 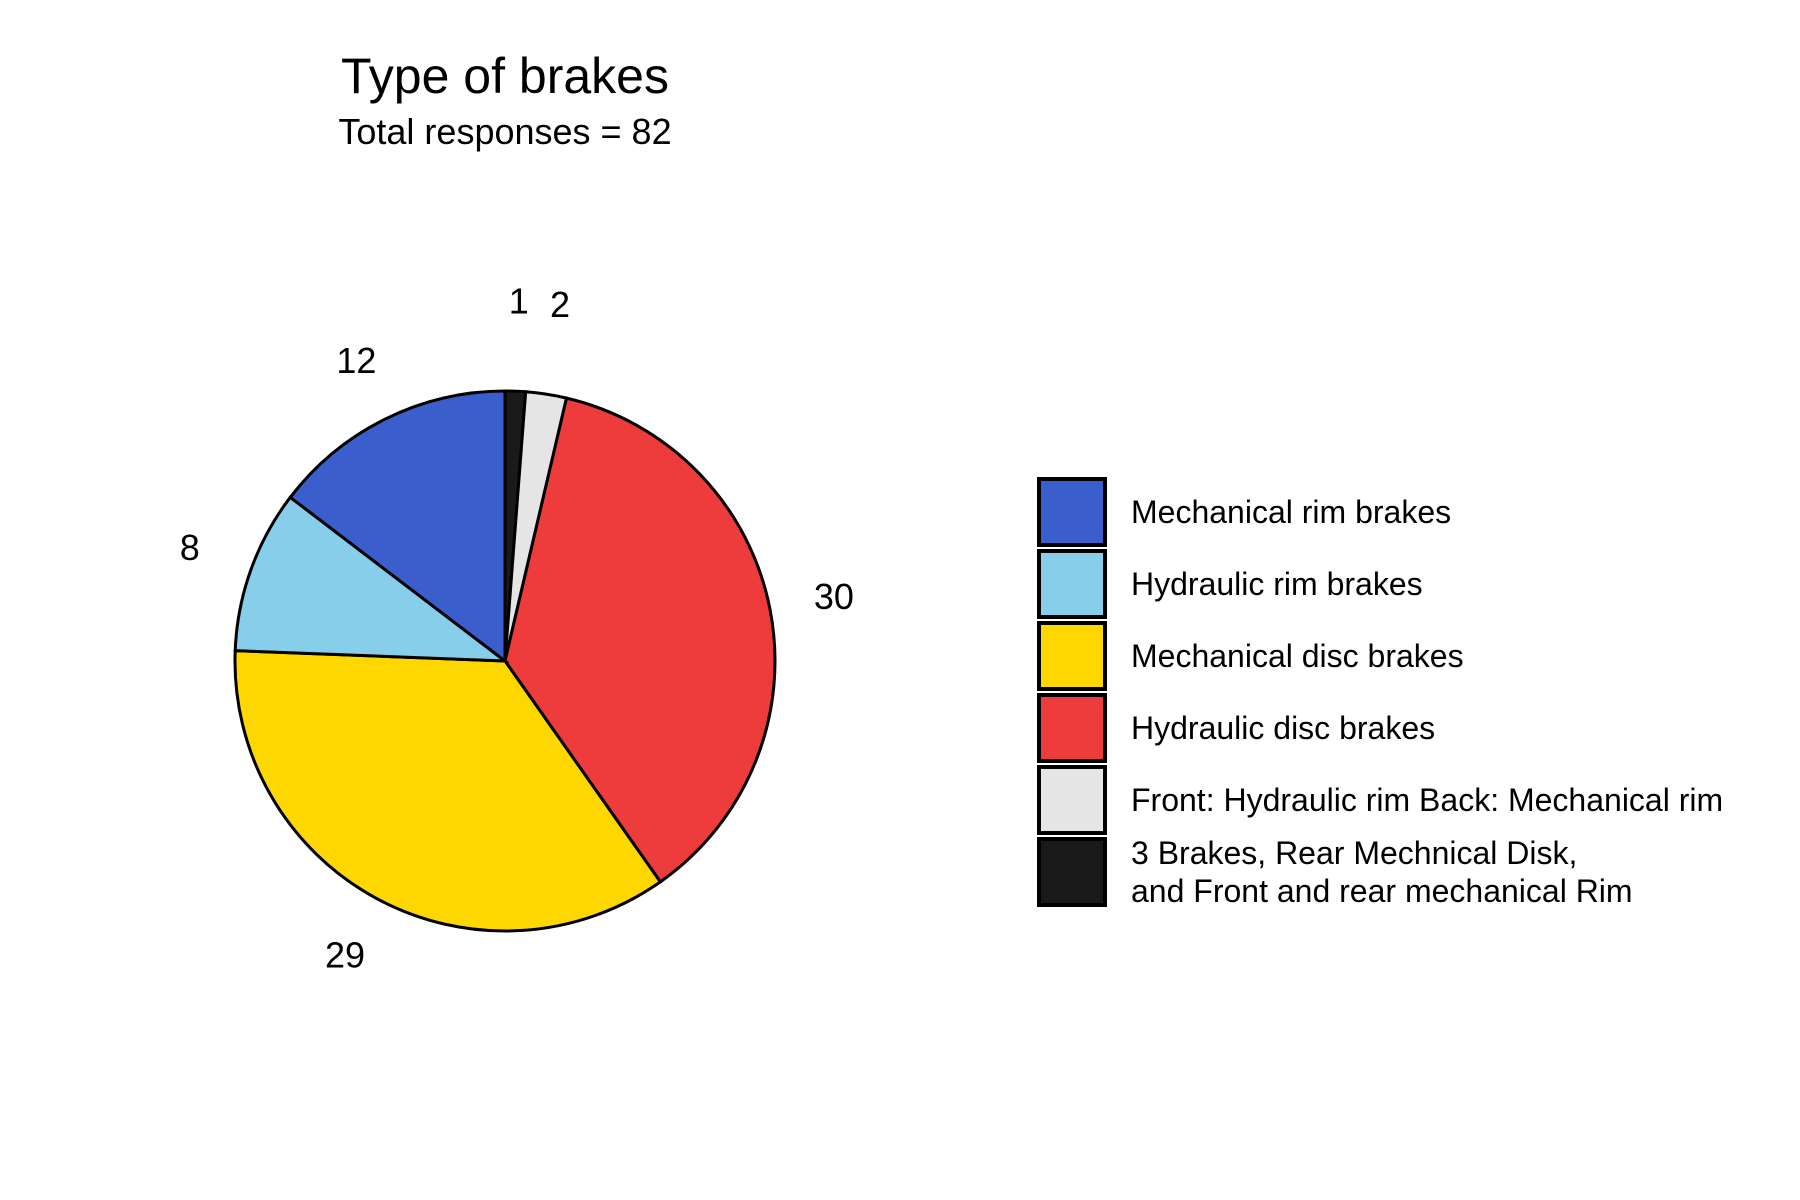 What do you see at coordinates (504, 131) in the screenshot?
I see `chart-subtitle: Total responses = 82` at bounding box center [504, 131].